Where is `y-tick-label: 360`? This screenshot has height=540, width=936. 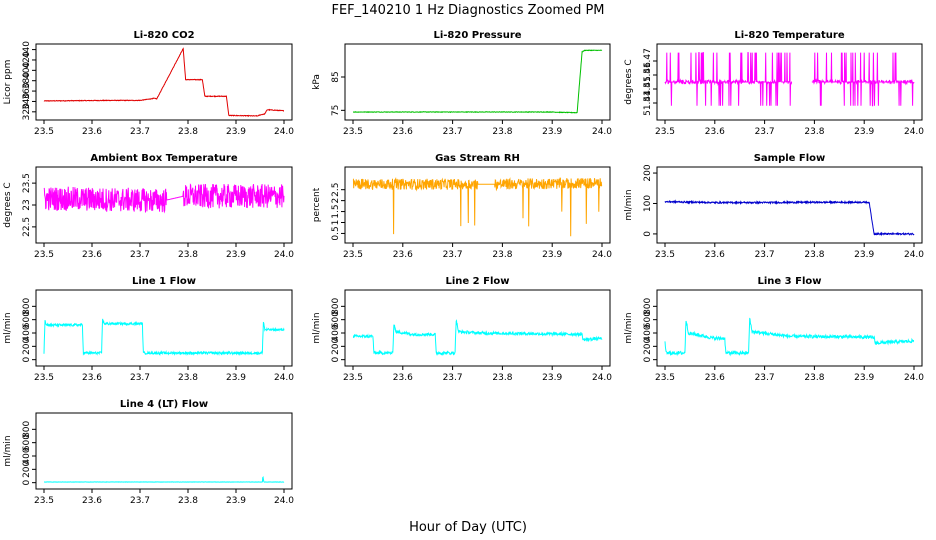 y-tick-label: 360 is located at coordinates (27, 90).